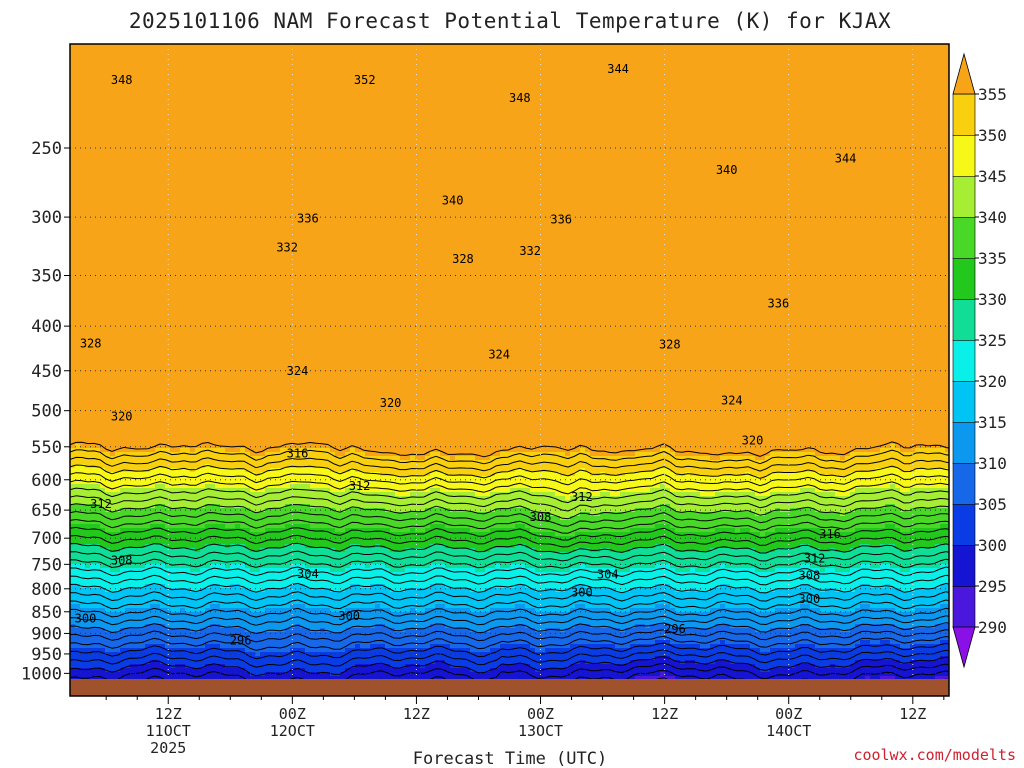 The height and width of the screenshot is (768, 1024). What do you see at coordinates (779, 304) in the screenshot?
I see `contour-label-336-9: 336` at bounding box center [779, 304].